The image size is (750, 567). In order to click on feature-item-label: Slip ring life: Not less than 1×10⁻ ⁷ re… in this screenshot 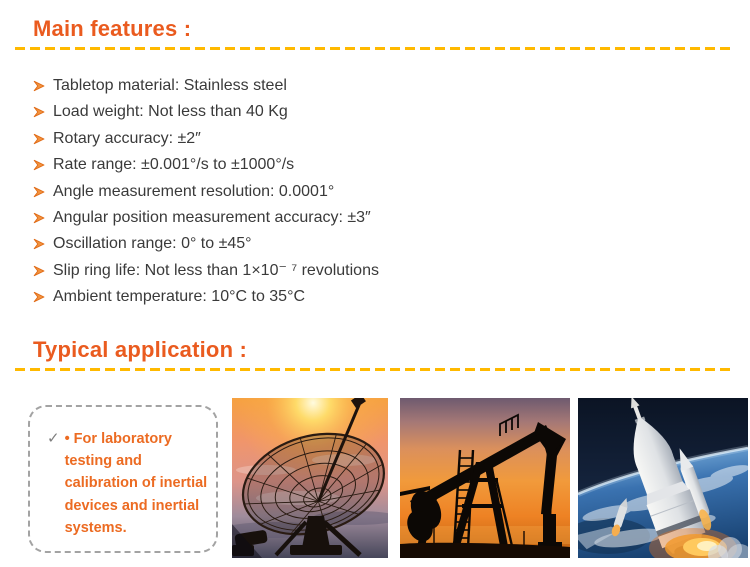, I will do `click(216, 270)`.